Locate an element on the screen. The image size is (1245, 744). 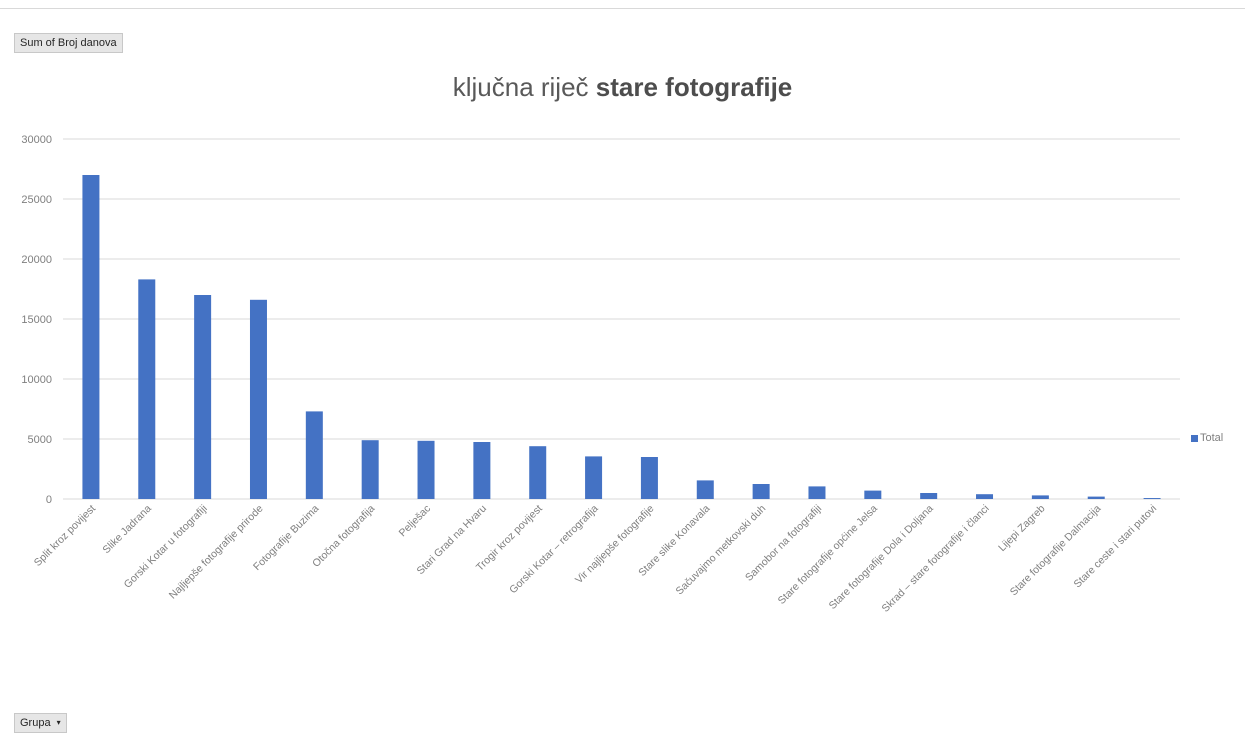
chart-title: ključna riječ stare fotografije is located at coordinates (622, 87).